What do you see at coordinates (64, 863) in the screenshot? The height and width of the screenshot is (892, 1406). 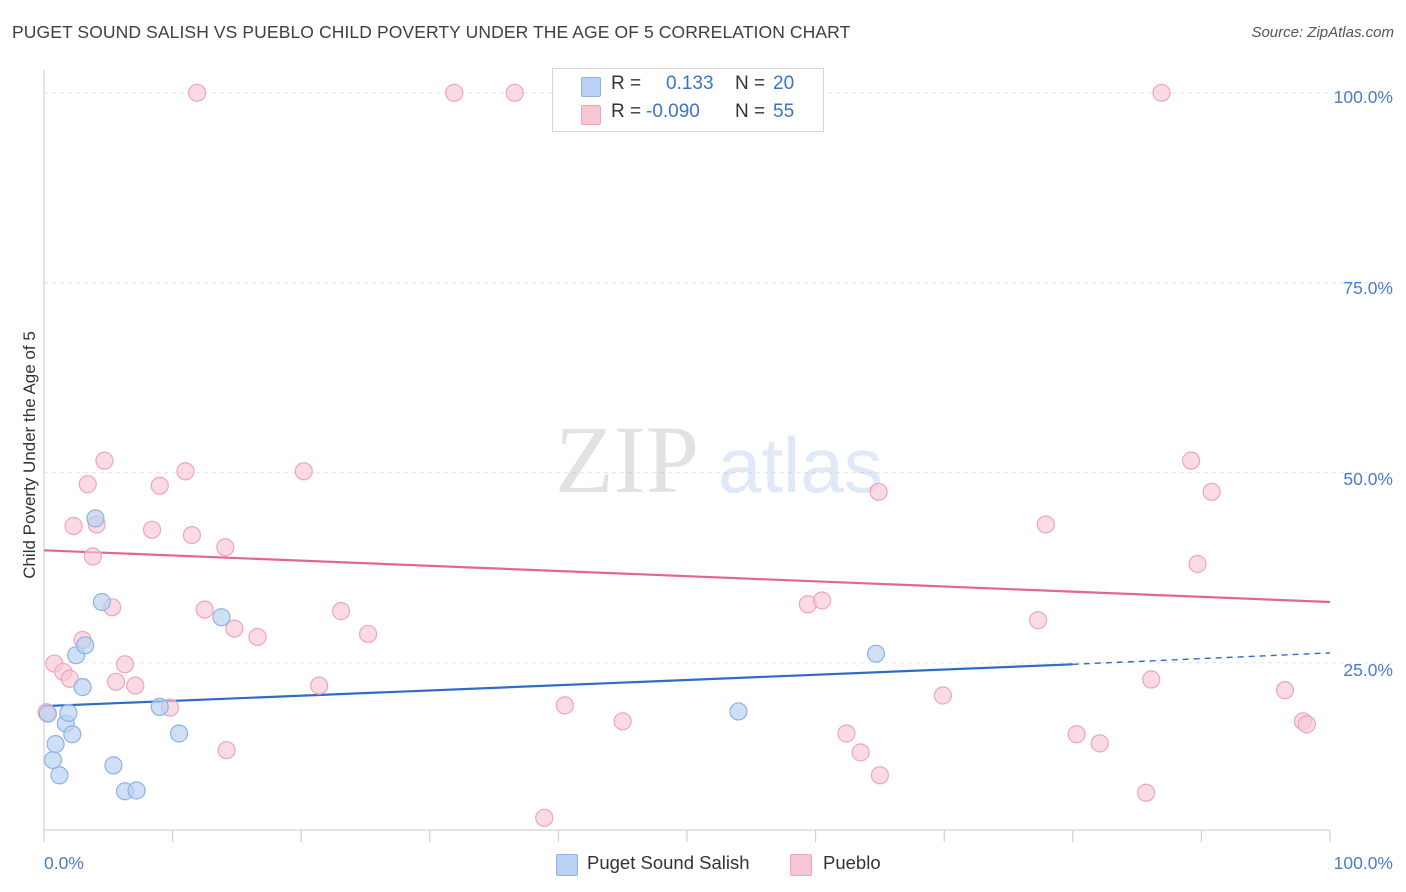 I see `x-tick-label-min: 0.0%` at bounding box center [64, 863].